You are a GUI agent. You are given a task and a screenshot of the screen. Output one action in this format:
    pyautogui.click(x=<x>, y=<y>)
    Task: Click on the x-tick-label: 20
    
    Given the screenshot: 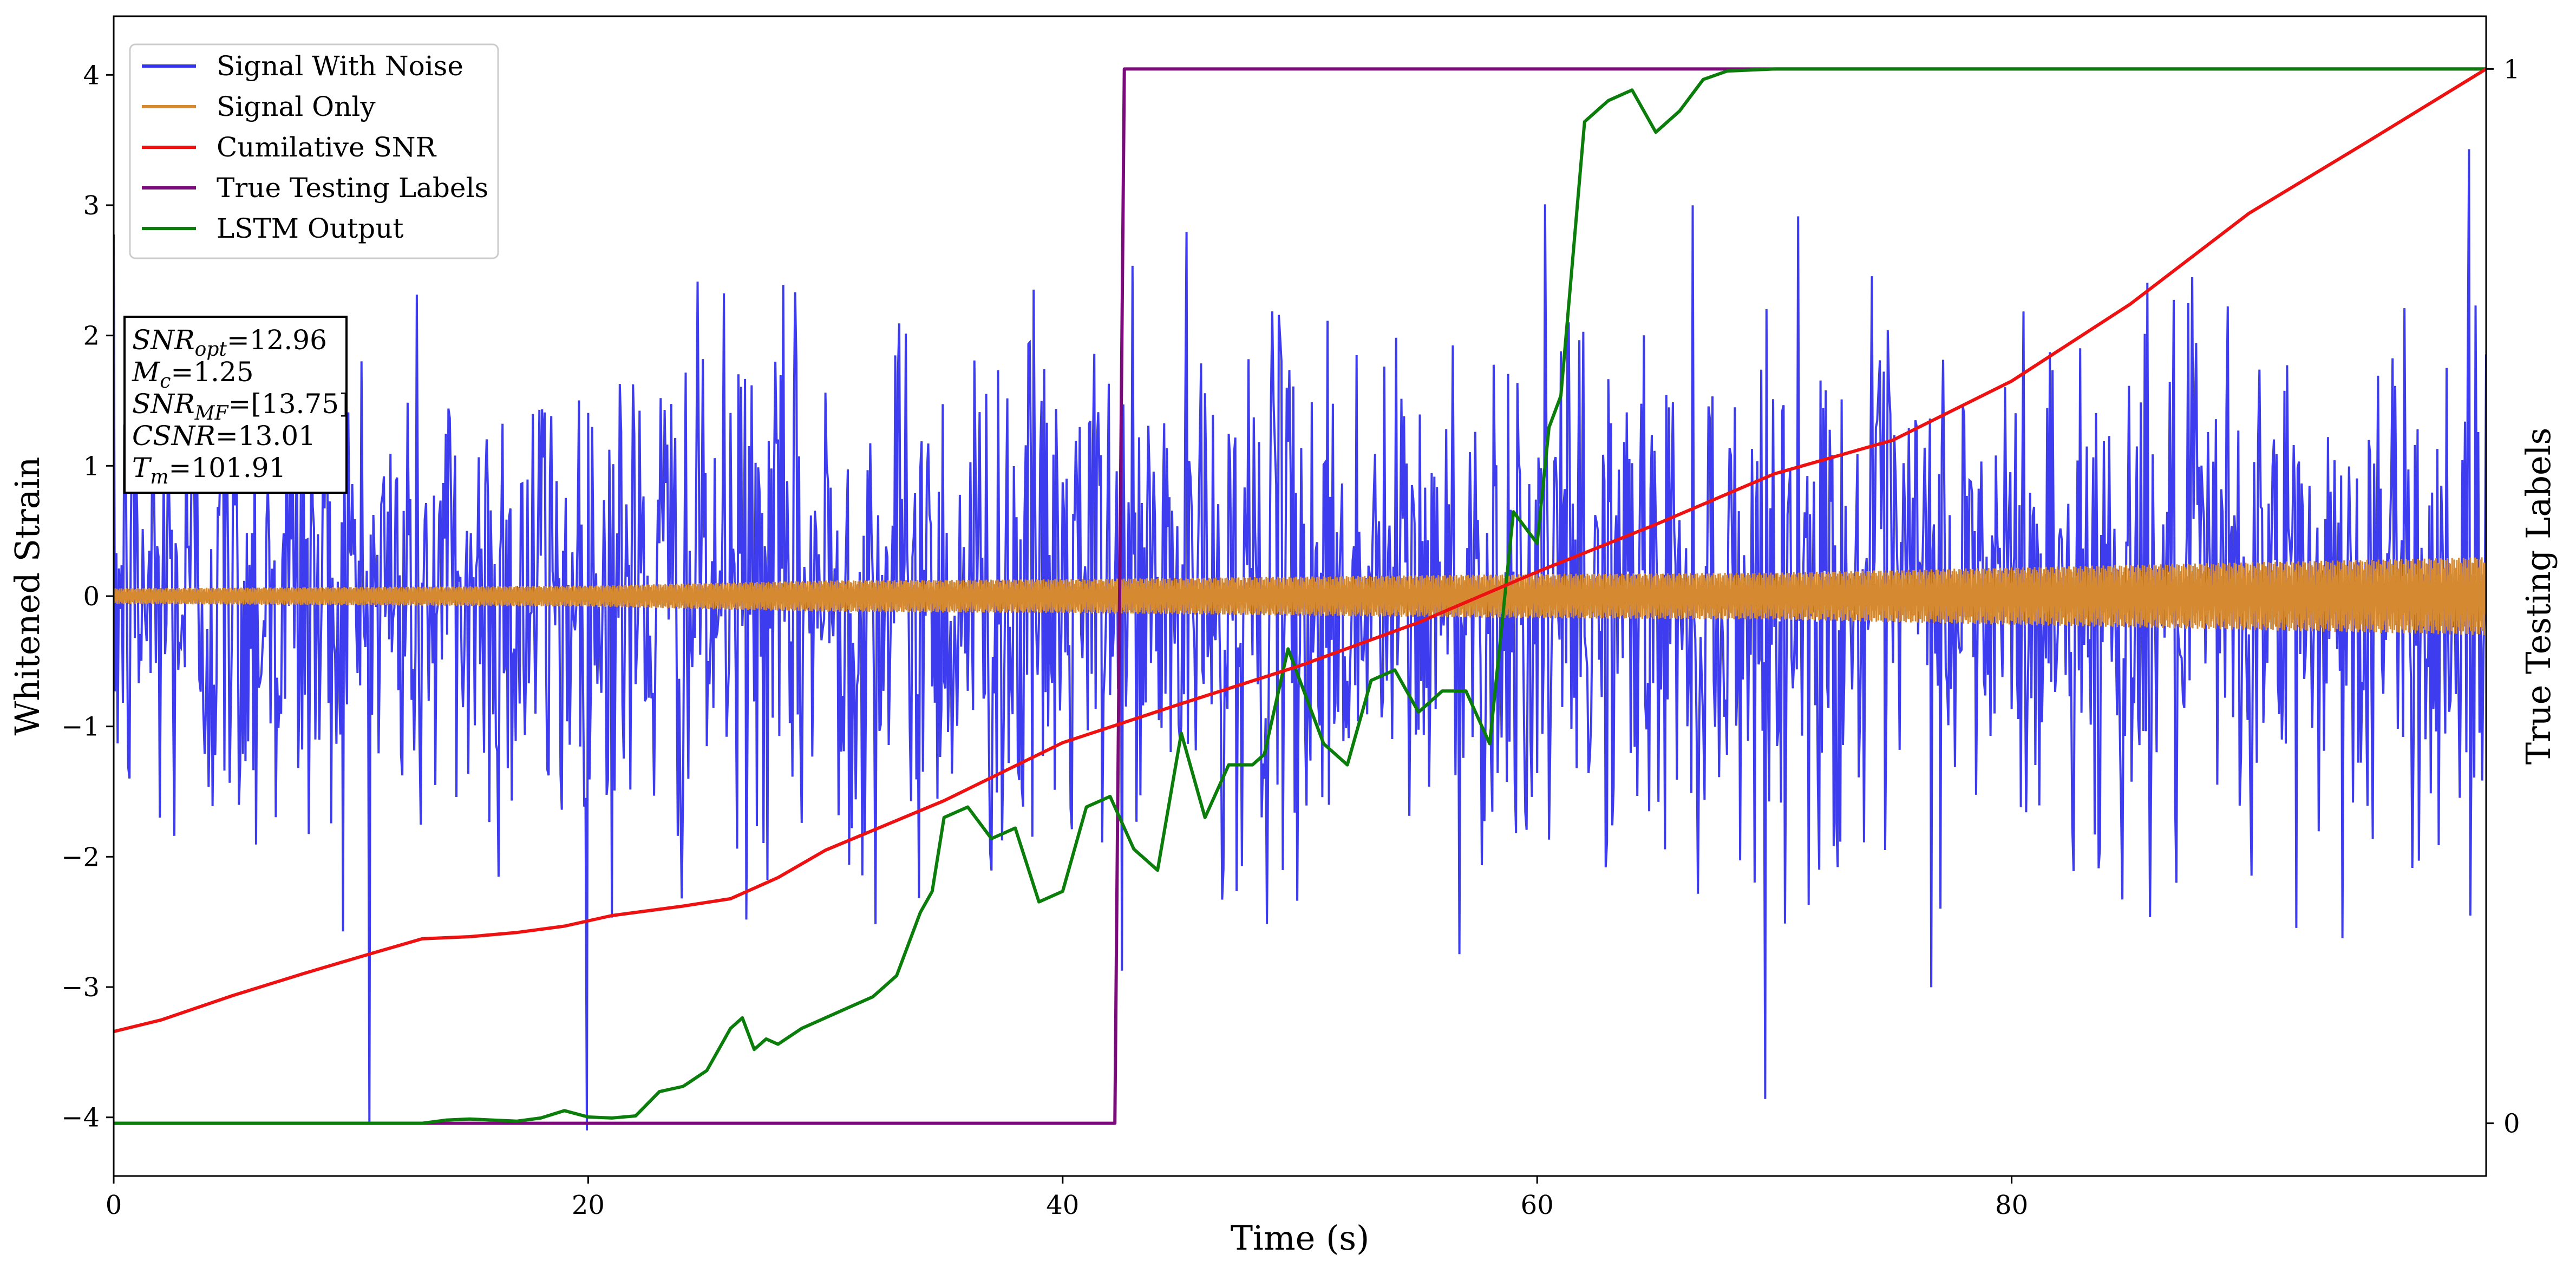 What is the action you would take?
    pyautogui.click(x=588, y=1205)
    